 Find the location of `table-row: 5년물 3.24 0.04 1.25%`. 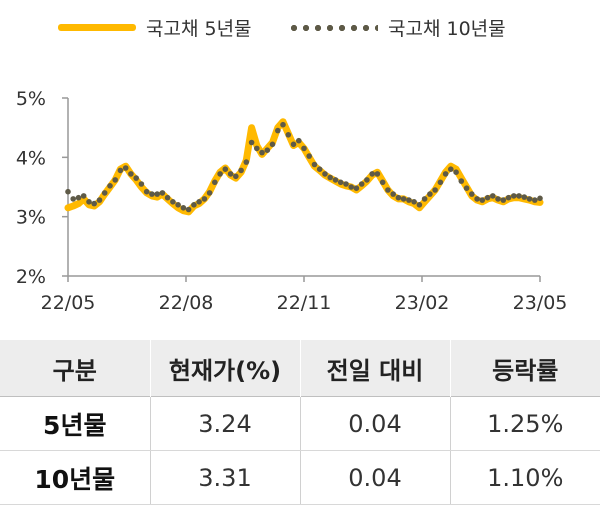

table-row: 5년물 3.24 0.04 1.25% is located at coordinates (300, 423).